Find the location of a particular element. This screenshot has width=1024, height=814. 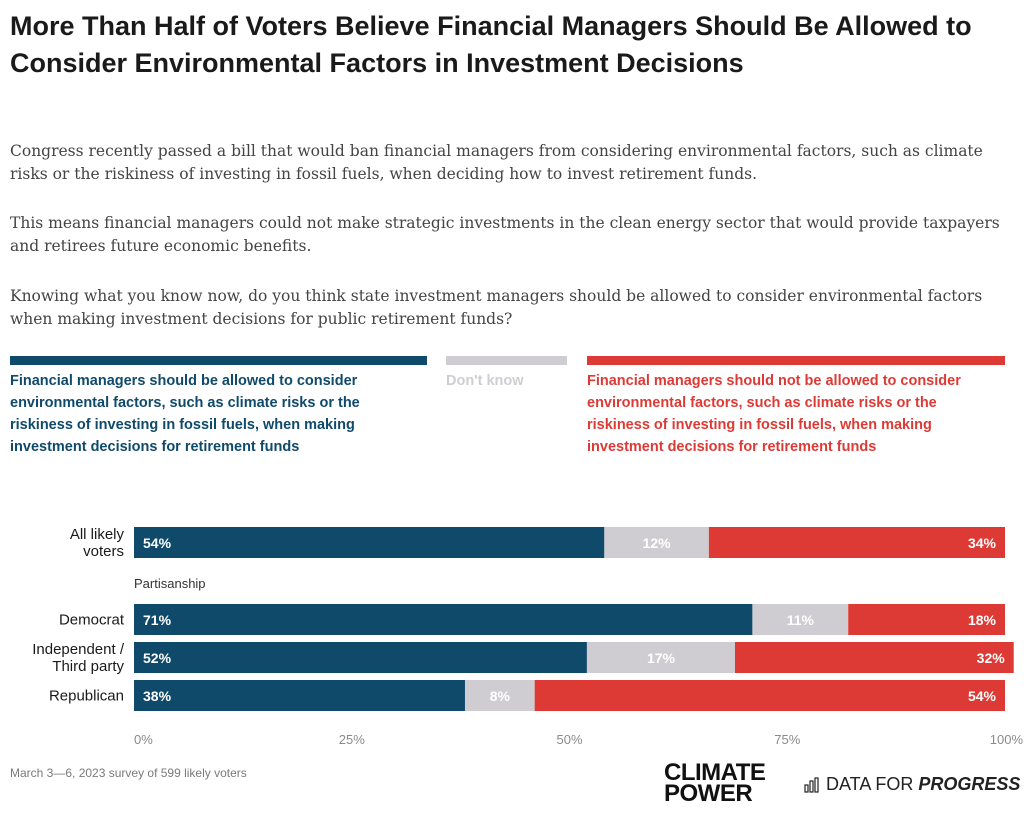

data-label: 17% is located at coordinates (661, 658).